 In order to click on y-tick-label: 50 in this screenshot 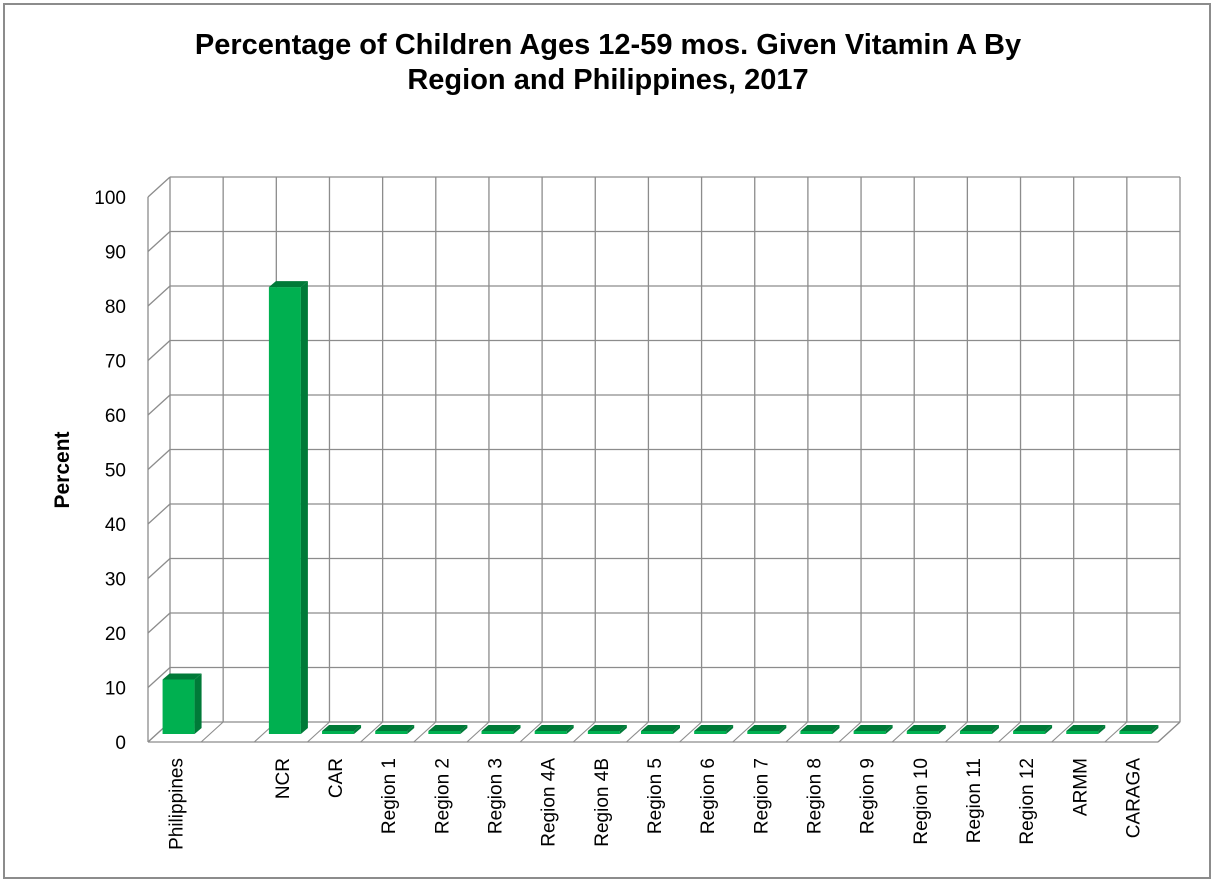, I will do `click(115, 471)`.